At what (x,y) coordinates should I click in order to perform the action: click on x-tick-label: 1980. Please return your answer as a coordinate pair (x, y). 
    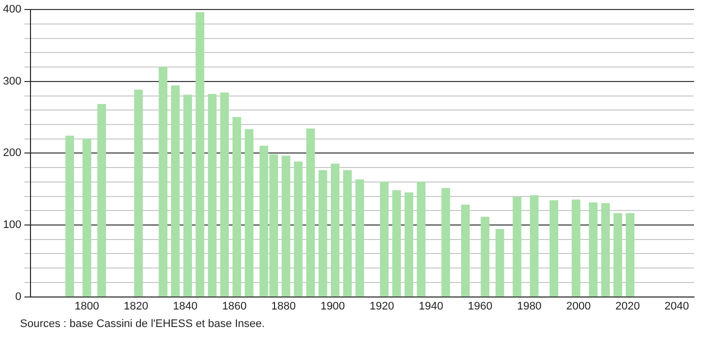
    Looking at the image, I should click on (529, 306).